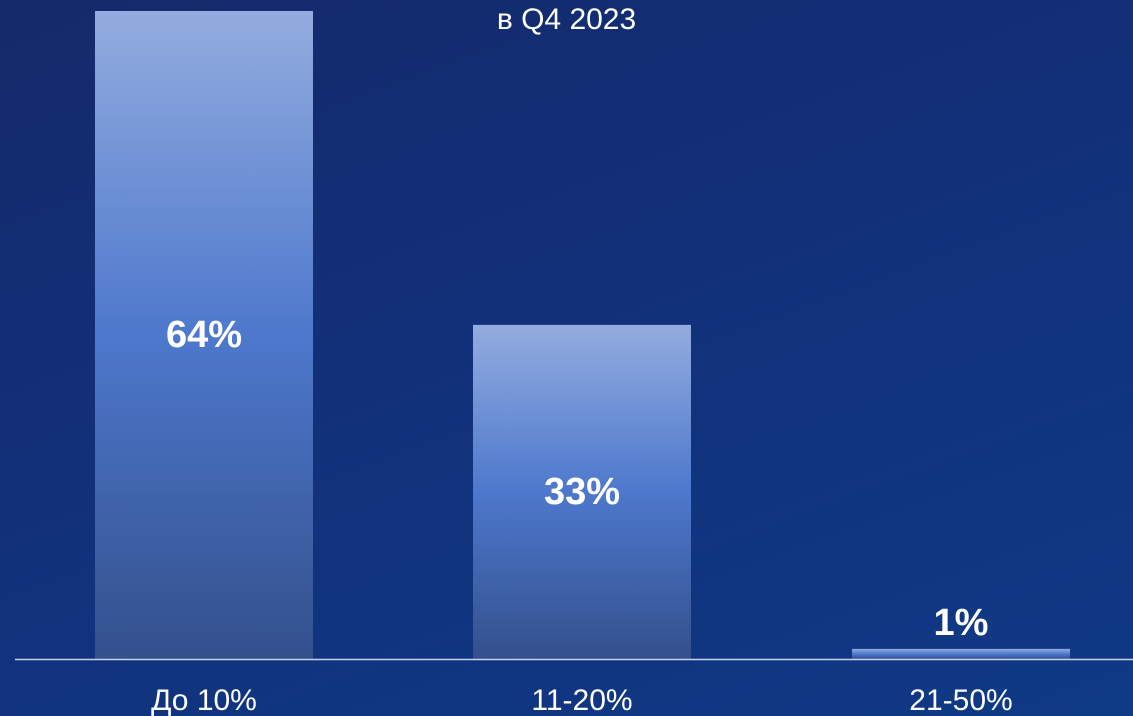  Describe the element at coordinates (581, 700) in the screenshot. I see `category-label-2: 11-20%` at that location.